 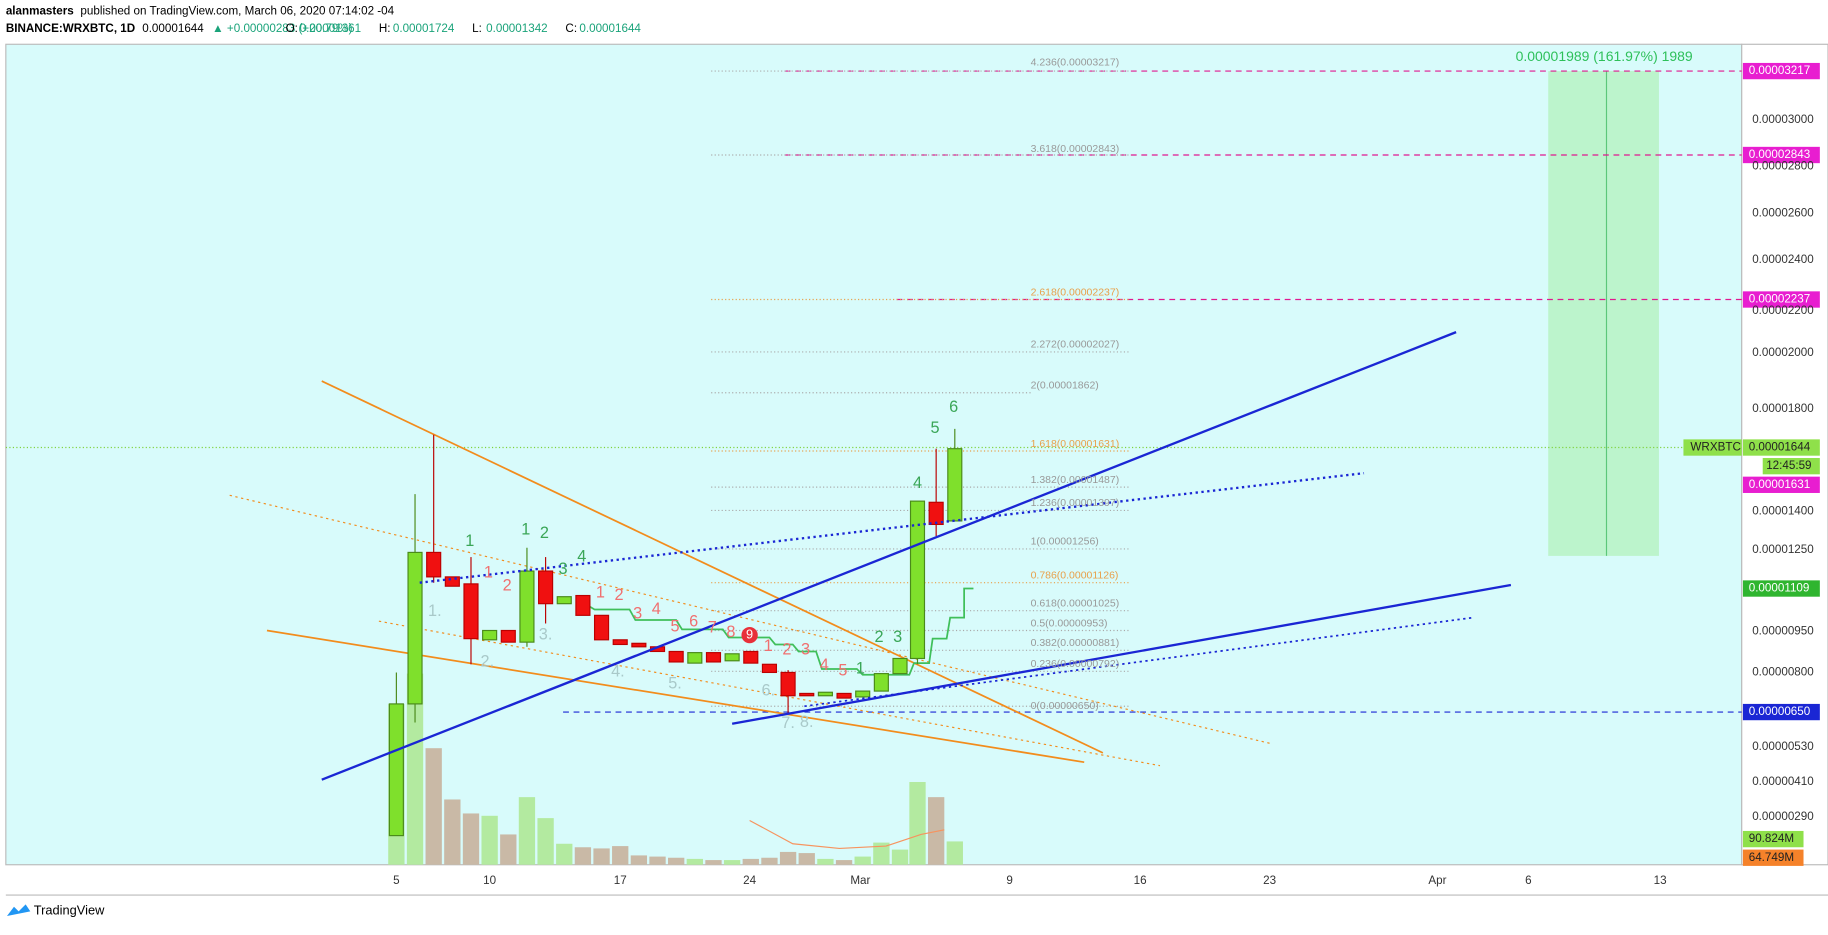 What do you see at coordinates (1783, 352) in the screenshot?
I see `price-tick: 0.00002000` at bounding box center [1783, 352].